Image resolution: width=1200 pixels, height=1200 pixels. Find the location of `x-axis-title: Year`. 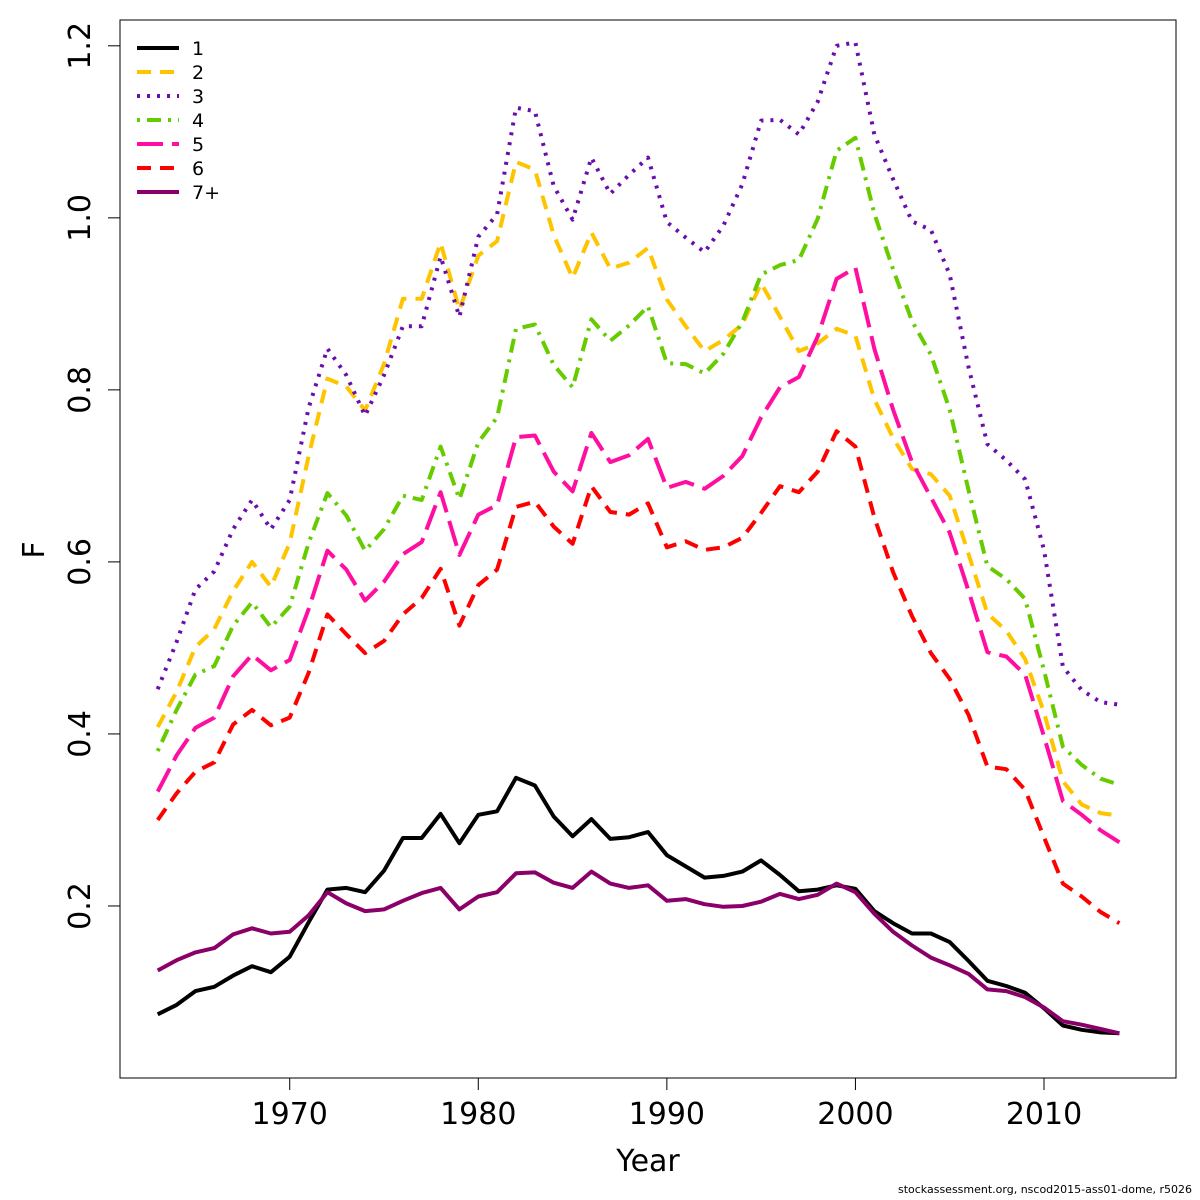

x-axis-title: Year is located at coordinates (647, 1161).